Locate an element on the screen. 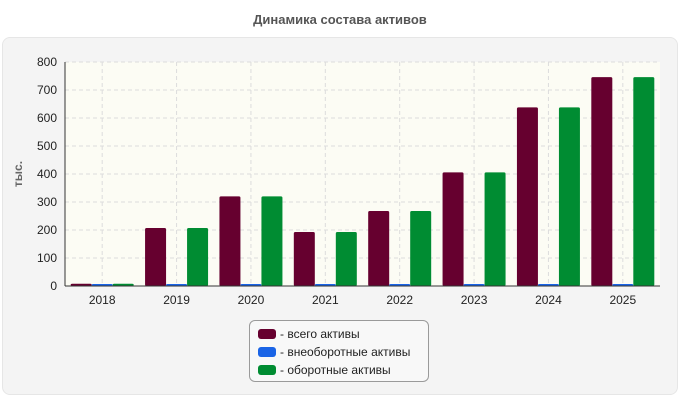 Image resolution: width=680 pixels, height=400 pixels. y-tick-label: 0 is located at coordinates (53, 286).